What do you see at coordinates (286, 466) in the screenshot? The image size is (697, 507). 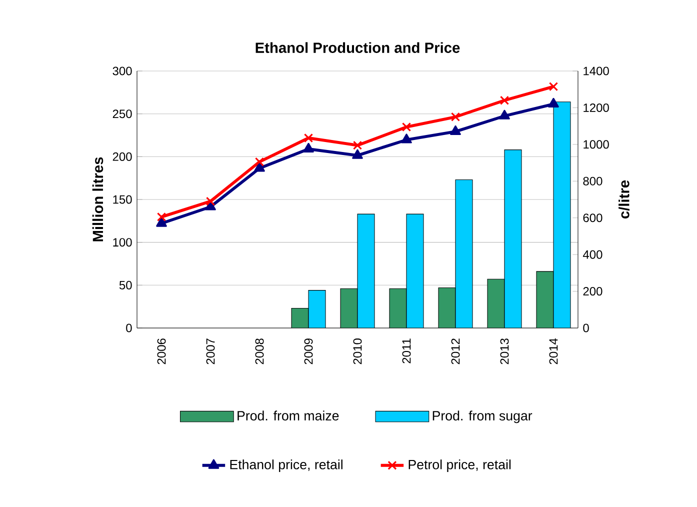 I see `legend-label: Ethanol price, retail` at bounding box center [286, 466].